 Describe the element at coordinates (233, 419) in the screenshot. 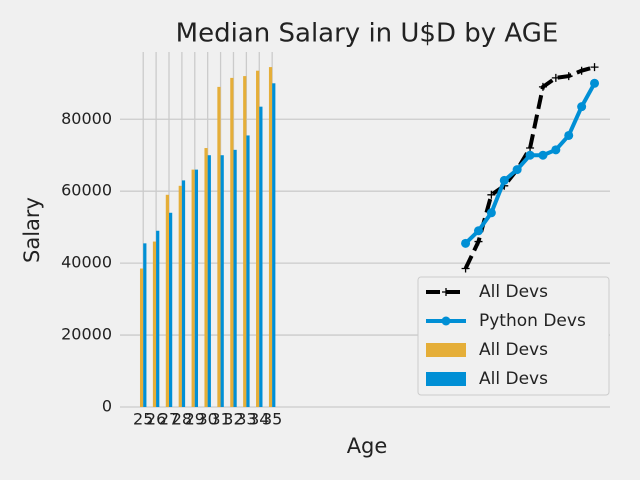

I see `x-tick-label: 32` at that location.